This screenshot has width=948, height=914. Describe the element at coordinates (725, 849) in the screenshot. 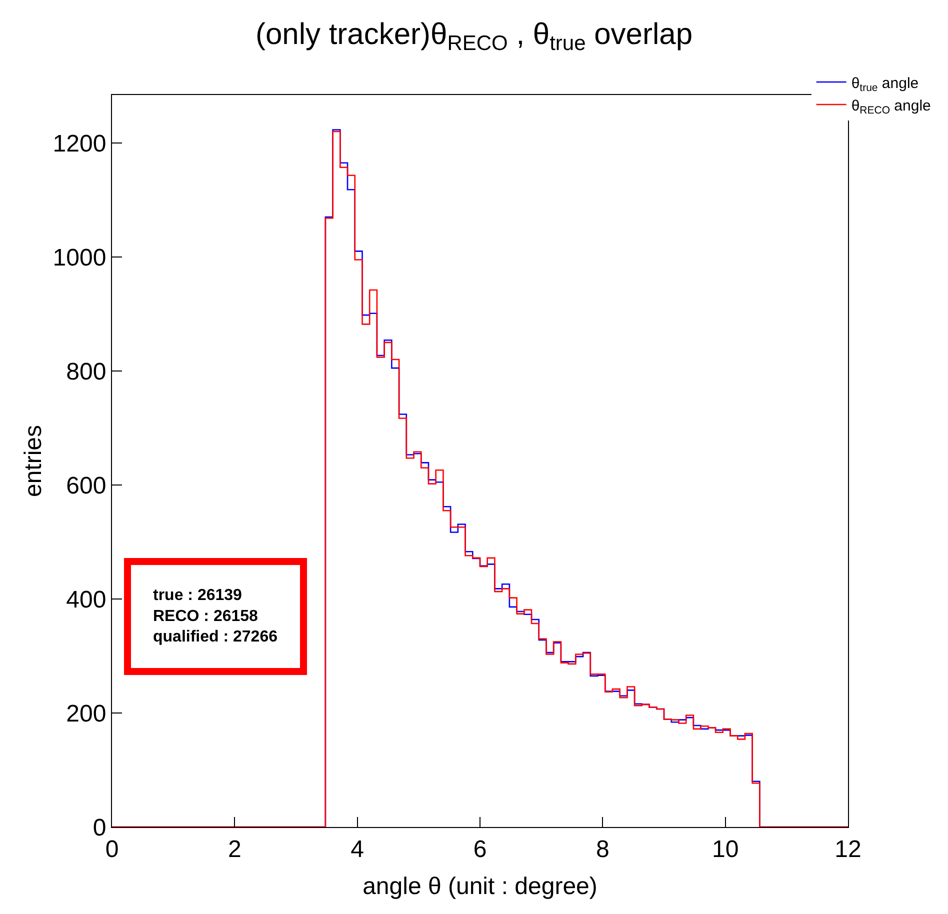

I see `x-tick-label: 10` at that location.